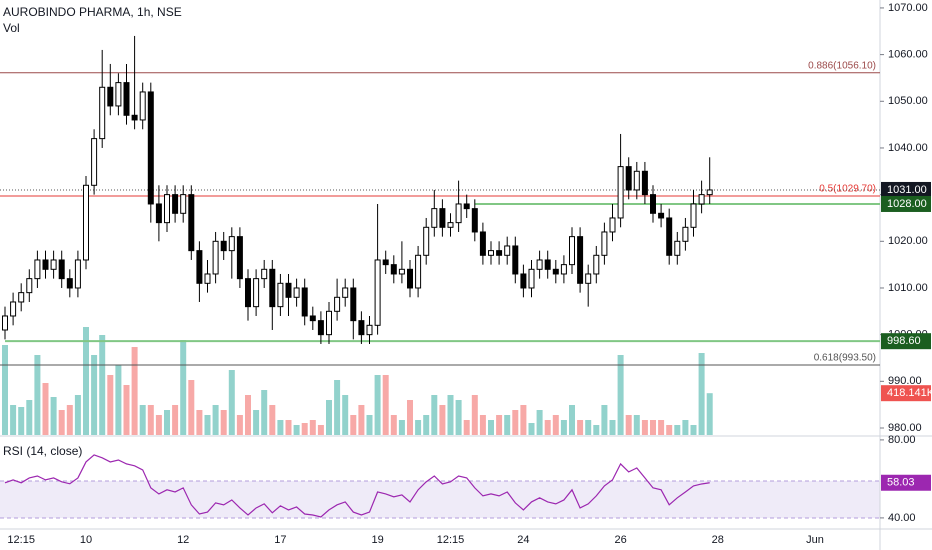 This screenshot has width=932, height=550. What do you see at coordinates (842, 65) in the screenshot?
I see `fib-label: 0.886(1056.10)` at bounding box center [842, 65].